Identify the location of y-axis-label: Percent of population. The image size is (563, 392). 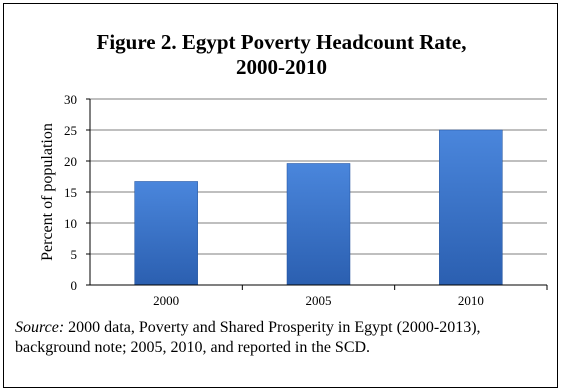
(47, 192).